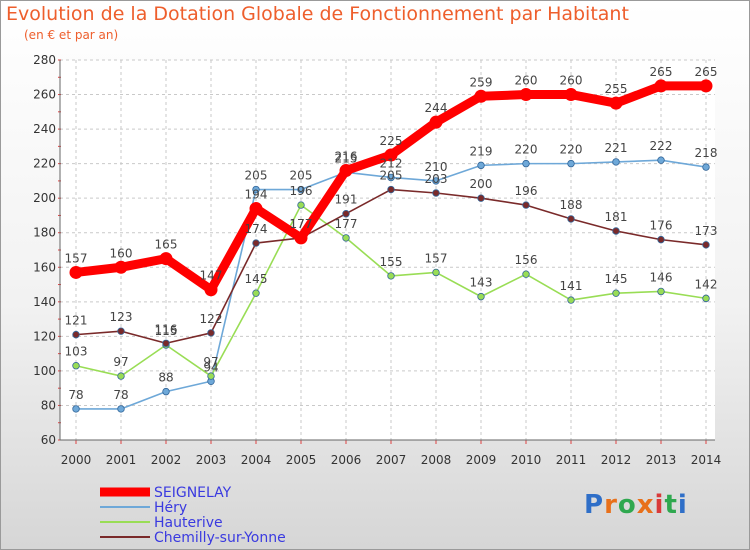 This screenshot has height=550, width=750. I want to click on data-label: 181, so click(616, 217).